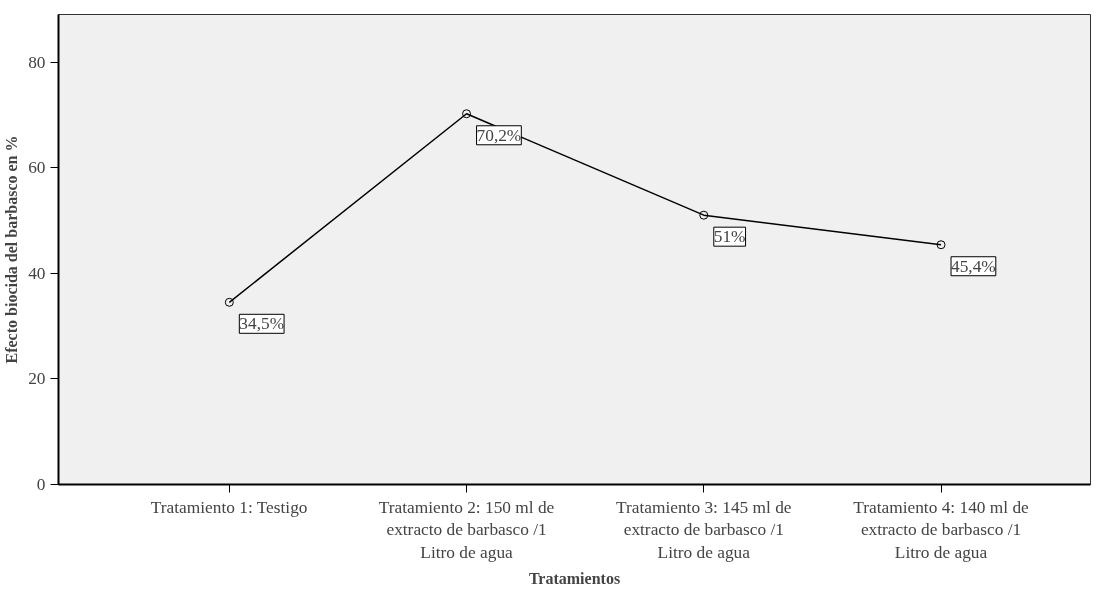 The height and width of the screenshot is (596, 1104). What do you see at coordinates (499, 135) in the screenshot?
I see `data-label: 70,2%` at bounding box center [499, 135].